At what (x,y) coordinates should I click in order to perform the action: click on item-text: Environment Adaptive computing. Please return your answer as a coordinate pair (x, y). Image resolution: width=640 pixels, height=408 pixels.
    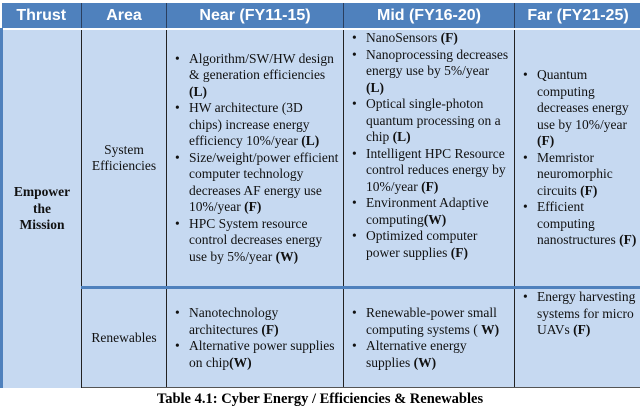
    Looking at the image, I should click on (427, 211).